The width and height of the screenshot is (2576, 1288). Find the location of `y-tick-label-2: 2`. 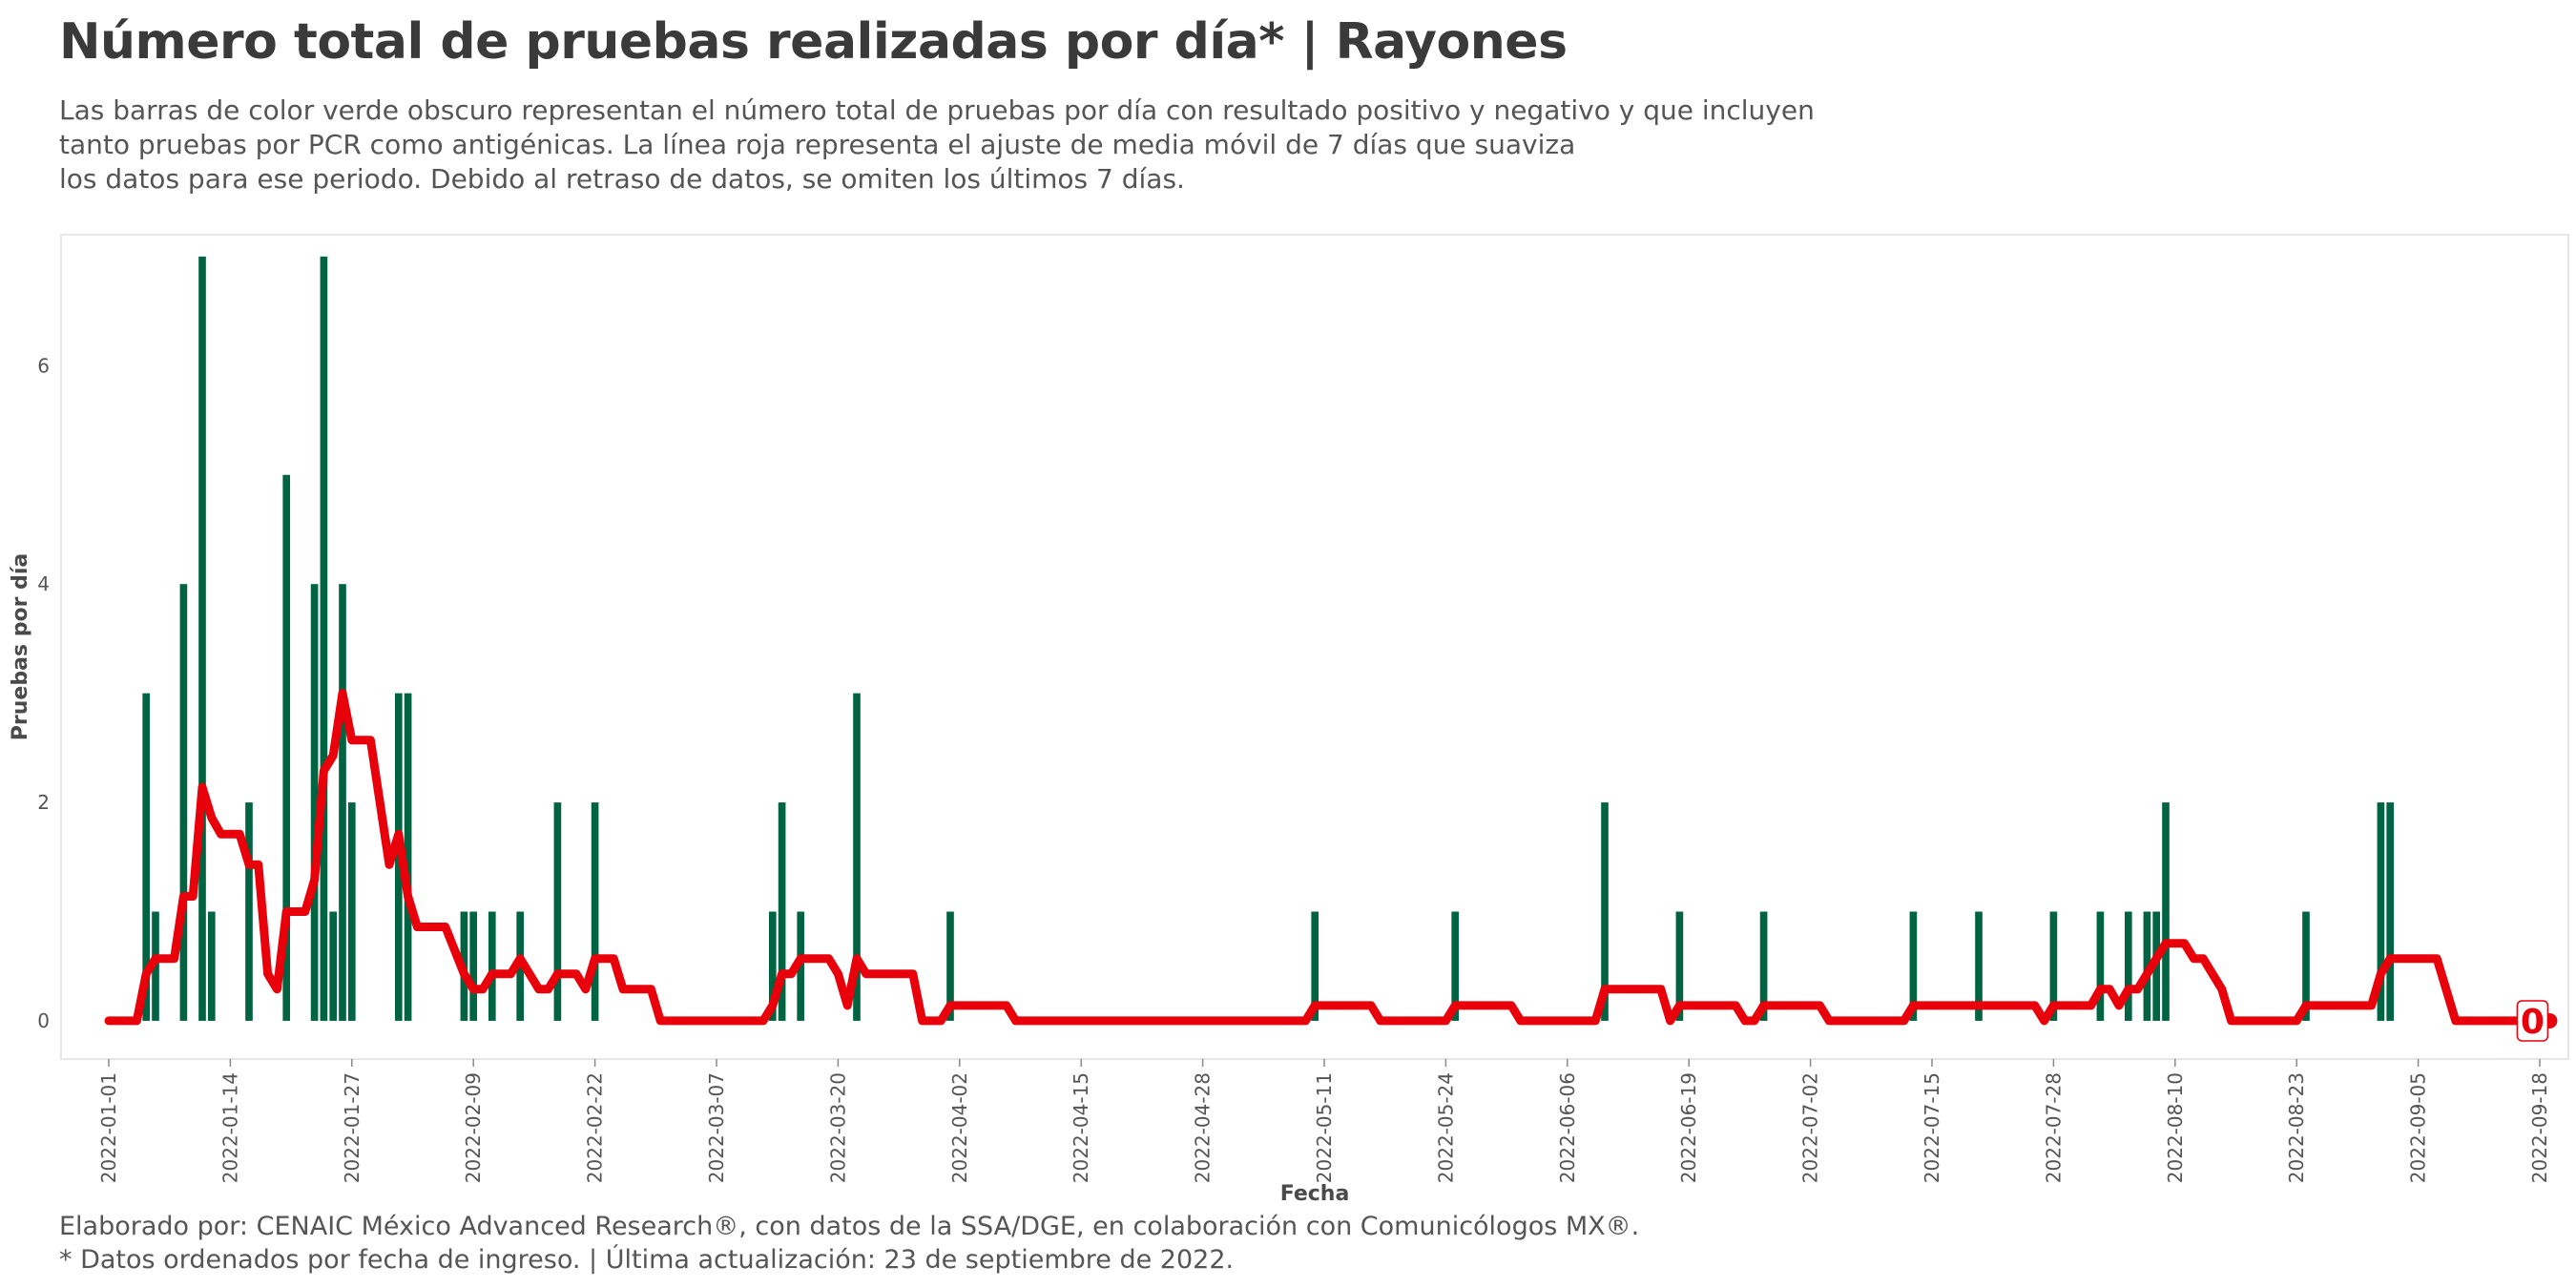

y-tick-label-2: 2 is located at coordinates (43, 802).